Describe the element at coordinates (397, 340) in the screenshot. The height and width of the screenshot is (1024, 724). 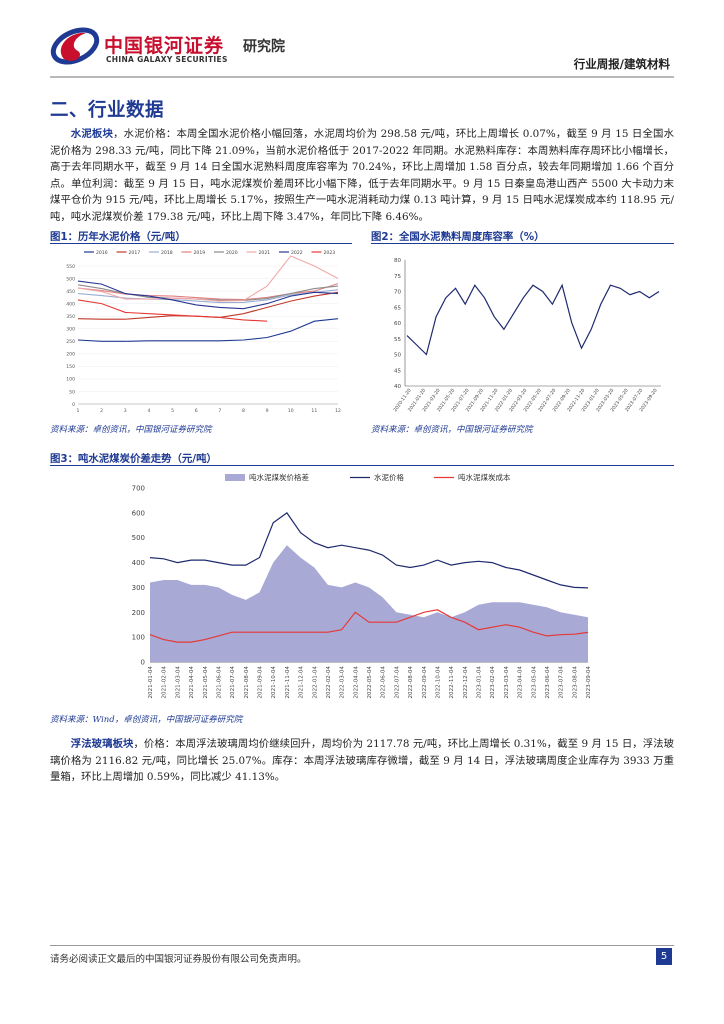
I see `fig2-y-tick: 55` at that location.